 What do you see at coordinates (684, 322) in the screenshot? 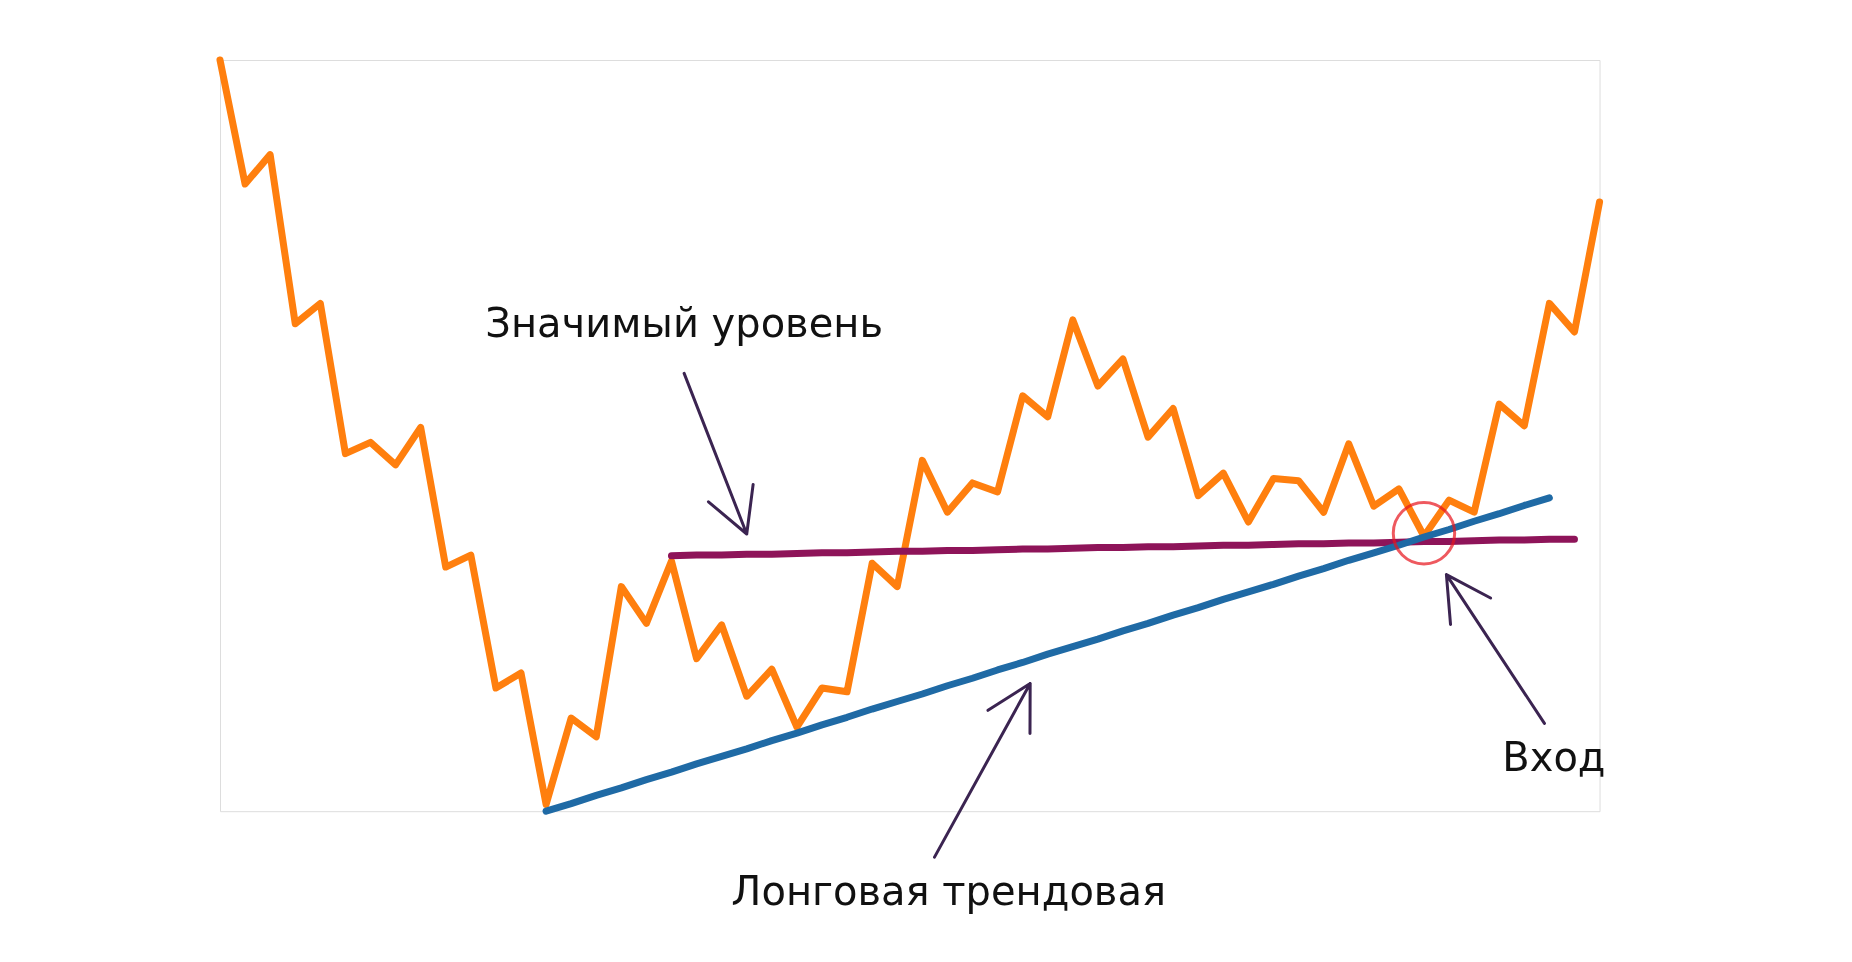
I see `annotation: Значимый уровень` at bounding box center [684, 322].